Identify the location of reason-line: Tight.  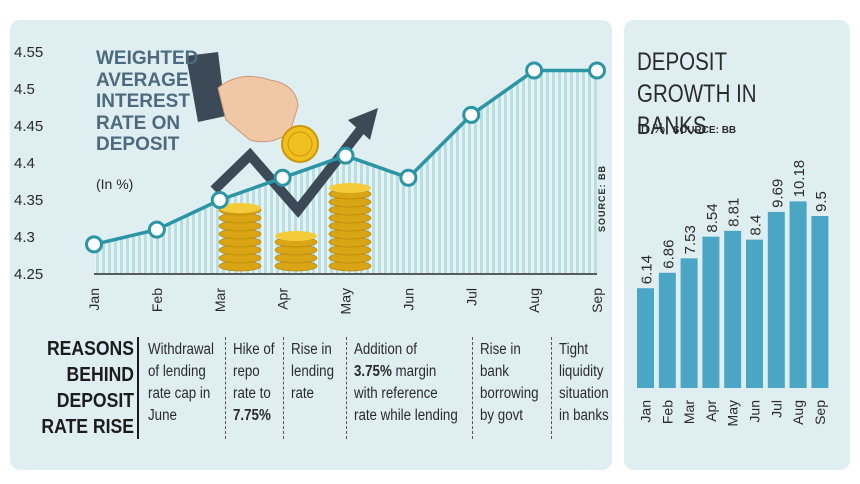
(574, 349).